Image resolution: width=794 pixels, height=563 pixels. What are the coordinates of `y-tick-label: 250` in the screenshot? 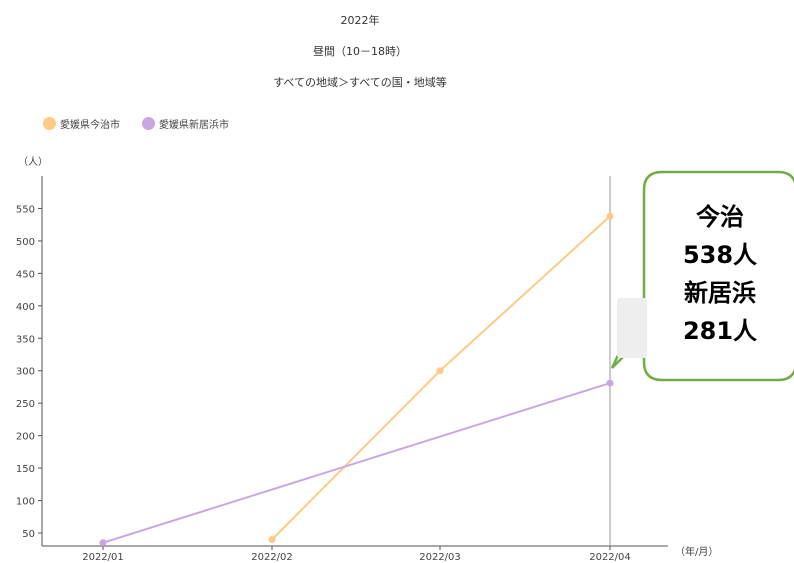 It's located at (25, 404).